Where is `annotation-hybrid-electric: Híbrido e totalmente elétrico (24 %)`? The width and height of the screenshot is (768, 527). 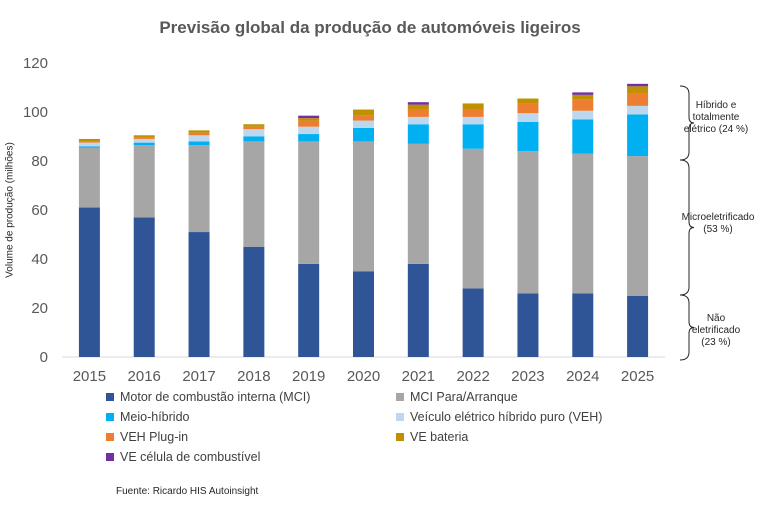 annotation-hybrid-electric: Híbrido e totalmente elétrico (24 %) is located at coordinates (716, 118).